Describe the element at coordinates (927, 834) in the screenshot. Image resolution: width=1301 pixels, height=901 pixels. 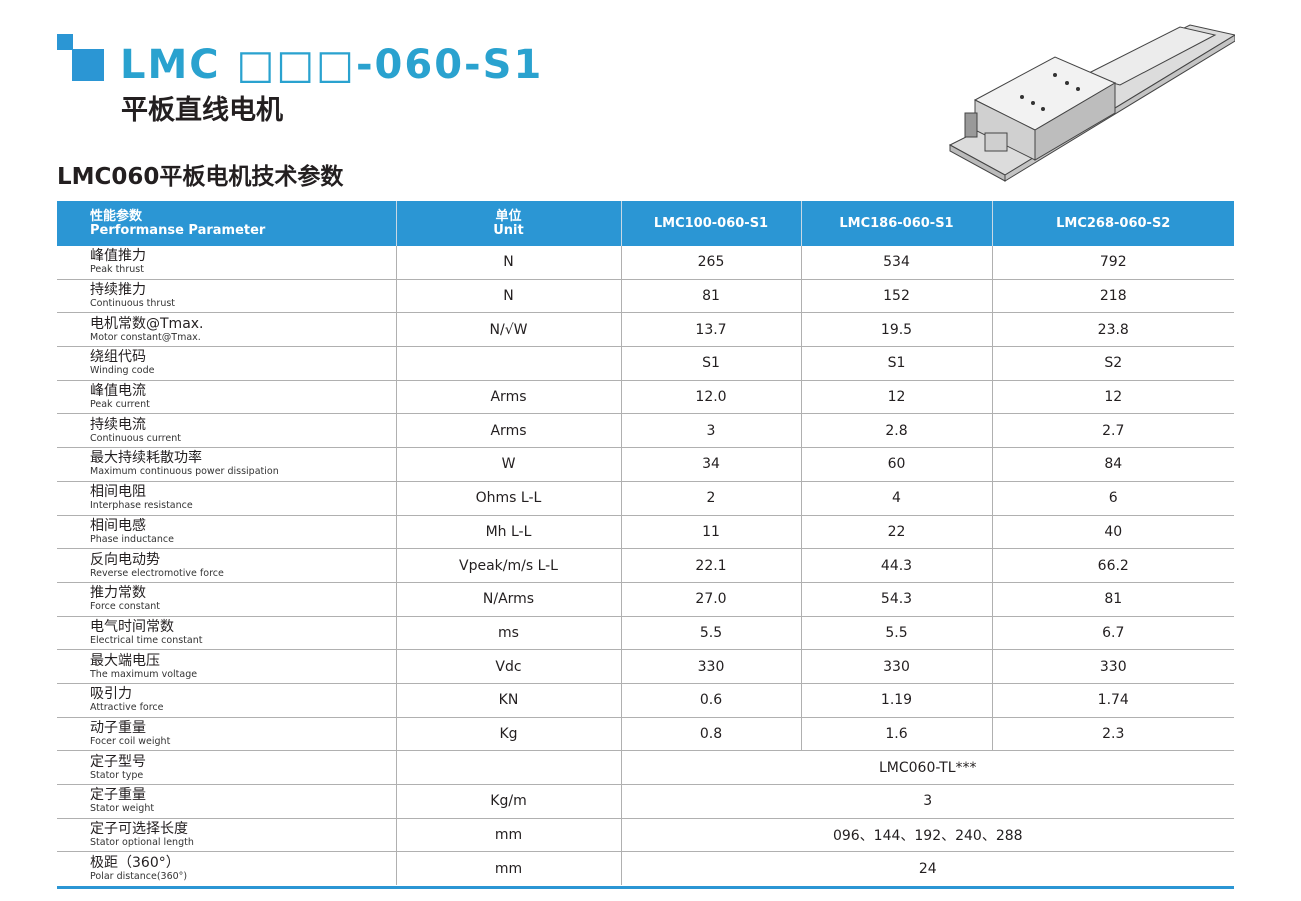
I see `value-cell-all: 096、144、192、240、288` at that location.